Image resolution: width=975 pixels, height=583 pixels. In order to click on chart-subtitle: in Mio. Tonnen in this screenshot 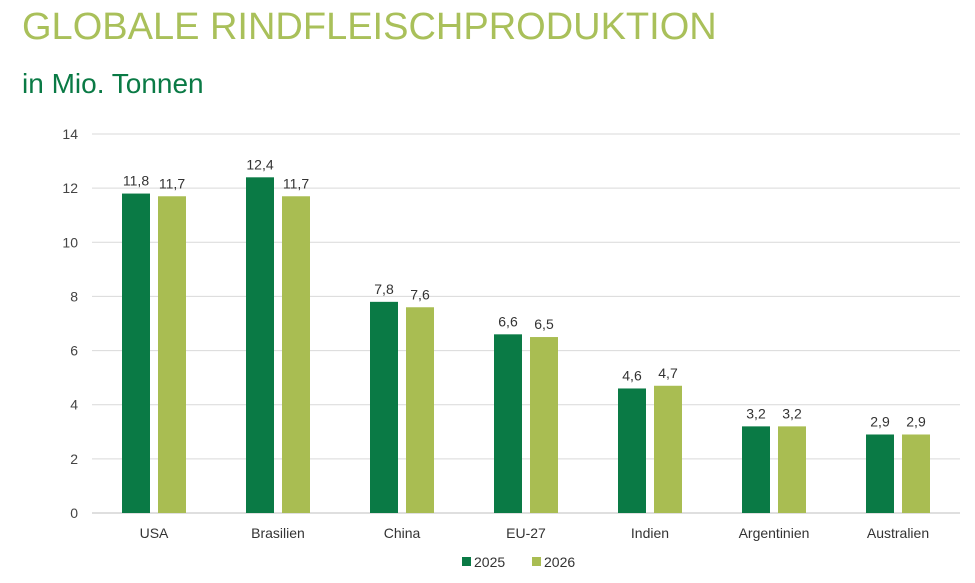, I will do `click(113, 83)`.